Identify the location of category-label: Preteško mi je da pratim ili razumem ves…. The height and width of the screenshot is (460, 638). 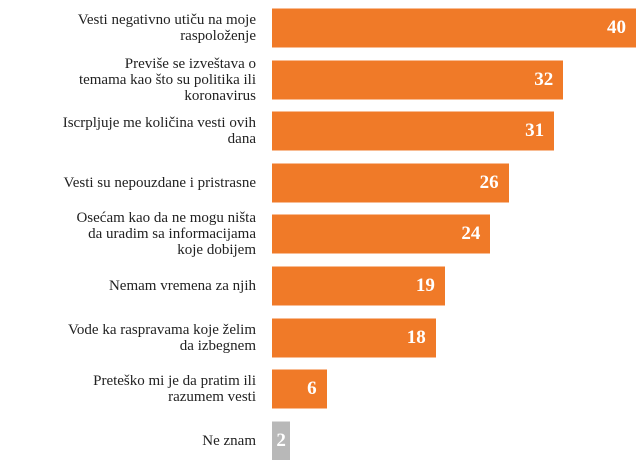
(174, 389).